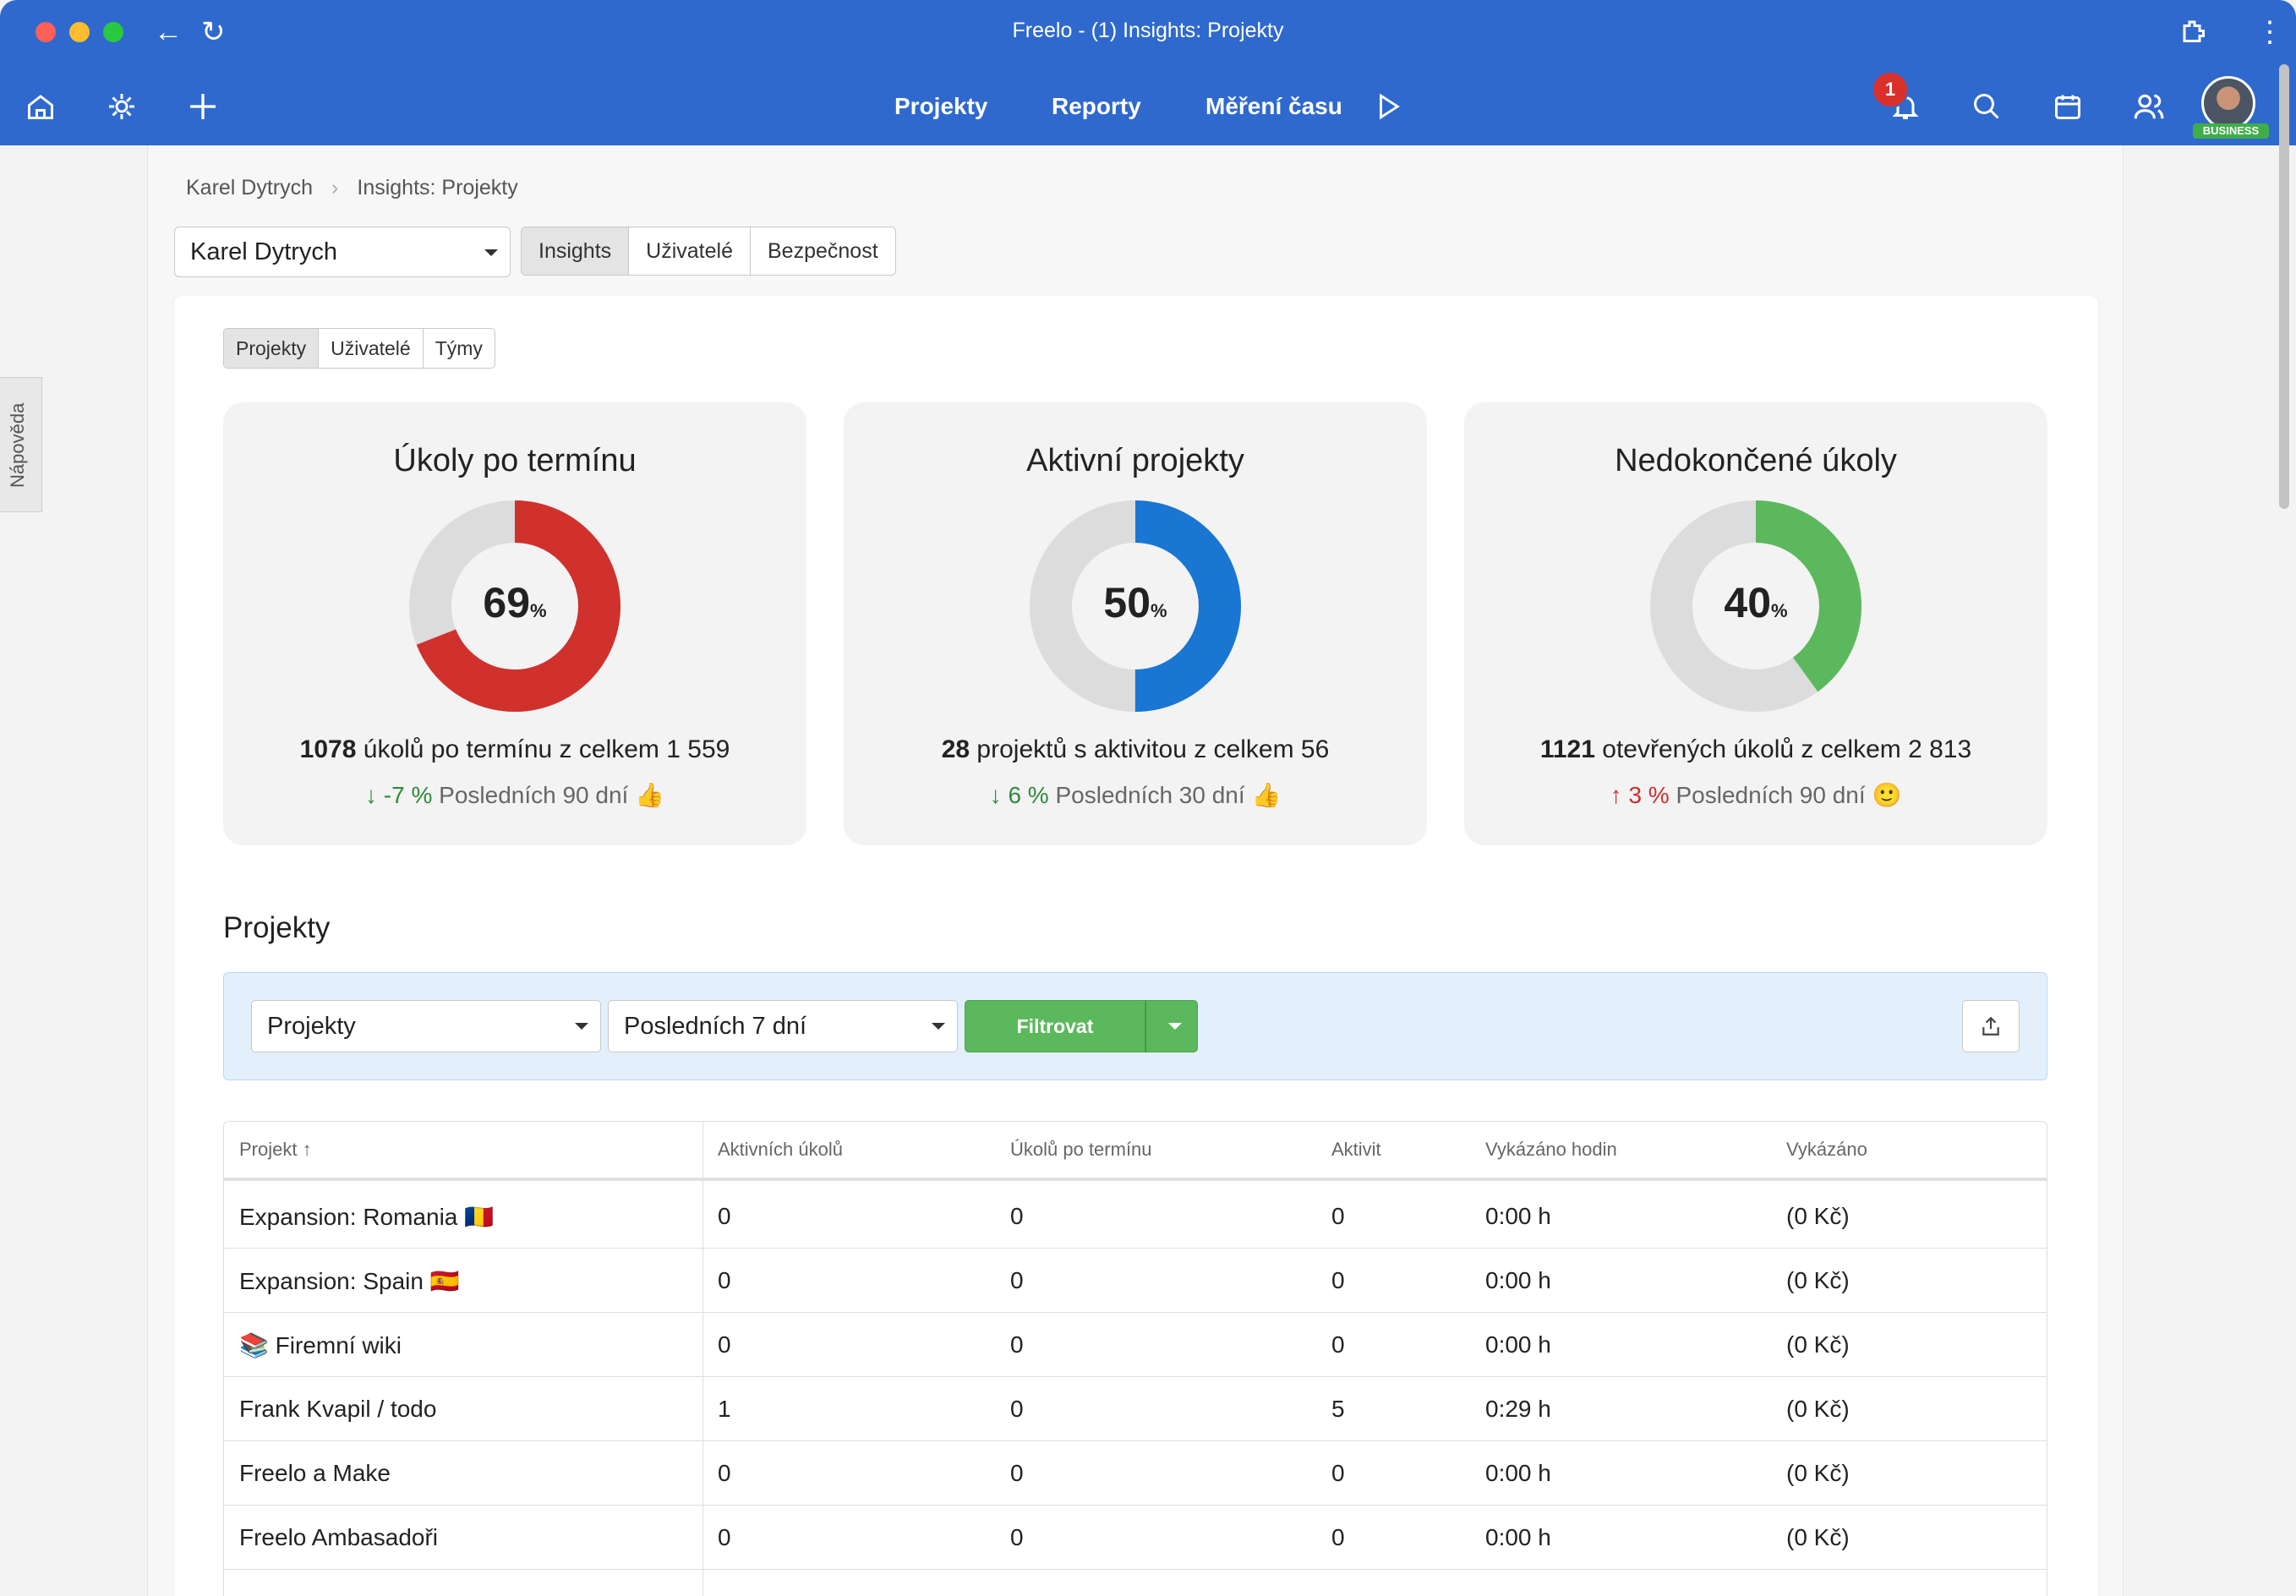  What do you see at coordinates (1986, 106) in the screenshot?
I see `search-icon` at bounding box center [1986, 106].